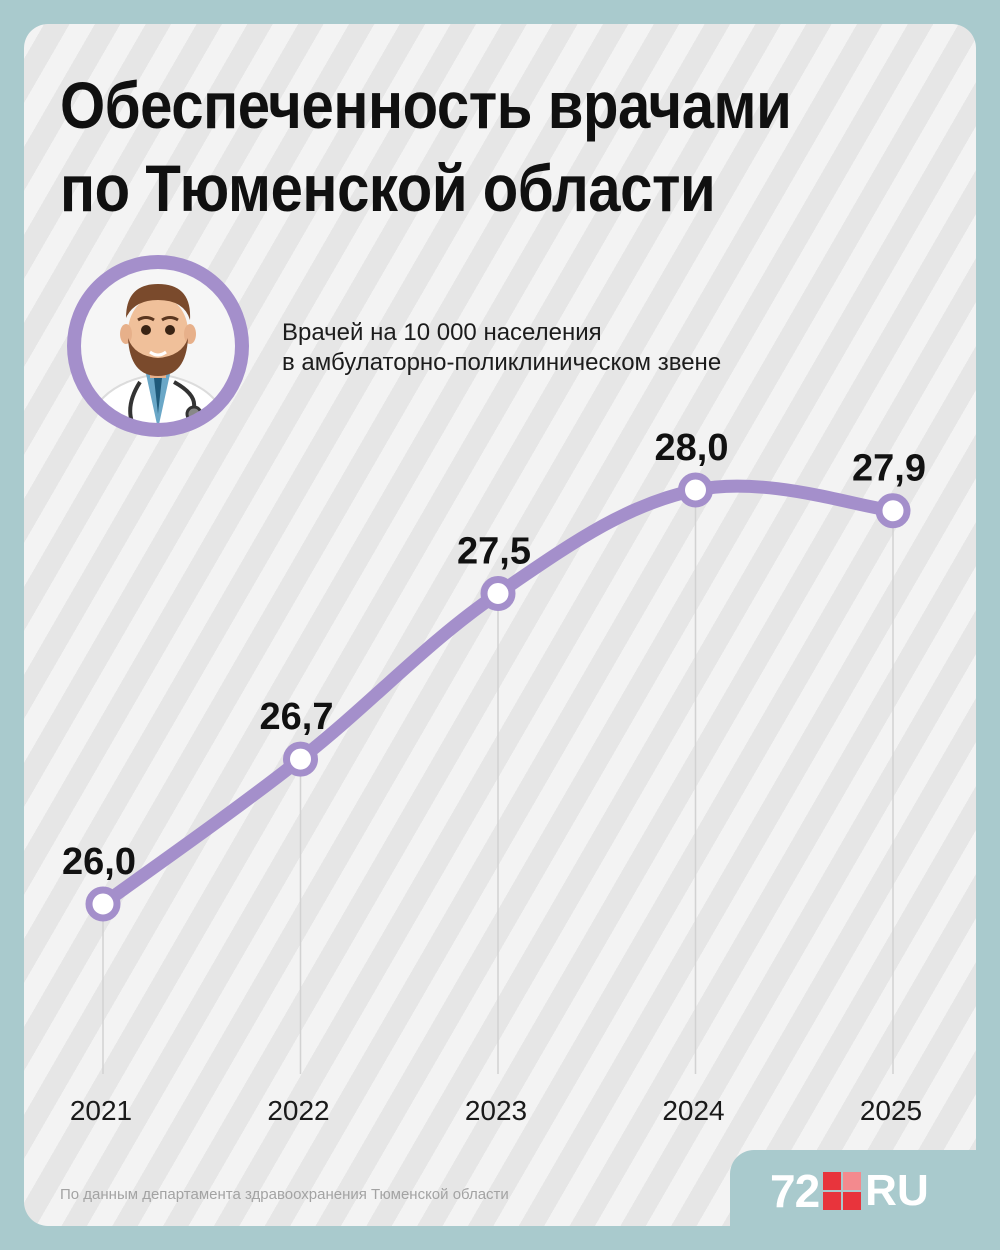 The width and height of the screenshot is (1000, 1250). I want to click on value-label: 27,9, so click(889, 469).